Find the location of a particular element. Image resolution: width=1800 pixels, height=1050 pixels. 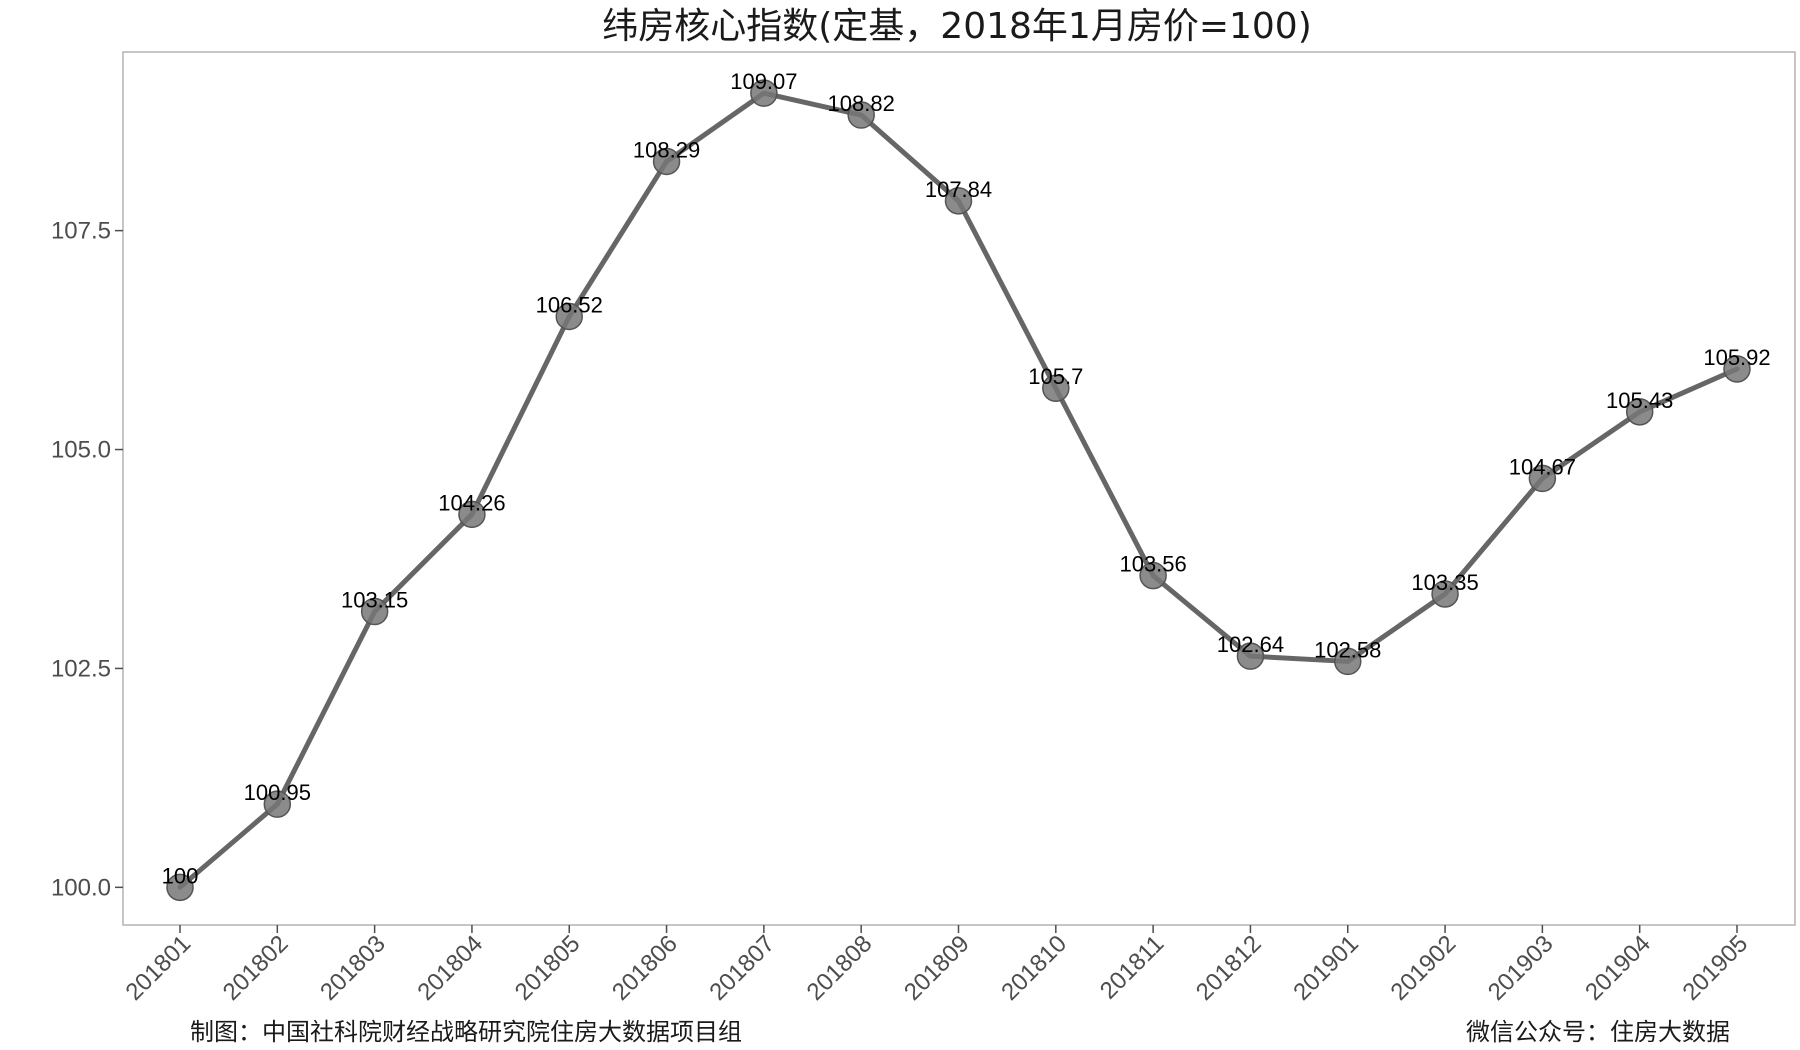

chart-title: 纬房核心指数(定基，2018年1月房价=100) is located at coordinates (957, 26).